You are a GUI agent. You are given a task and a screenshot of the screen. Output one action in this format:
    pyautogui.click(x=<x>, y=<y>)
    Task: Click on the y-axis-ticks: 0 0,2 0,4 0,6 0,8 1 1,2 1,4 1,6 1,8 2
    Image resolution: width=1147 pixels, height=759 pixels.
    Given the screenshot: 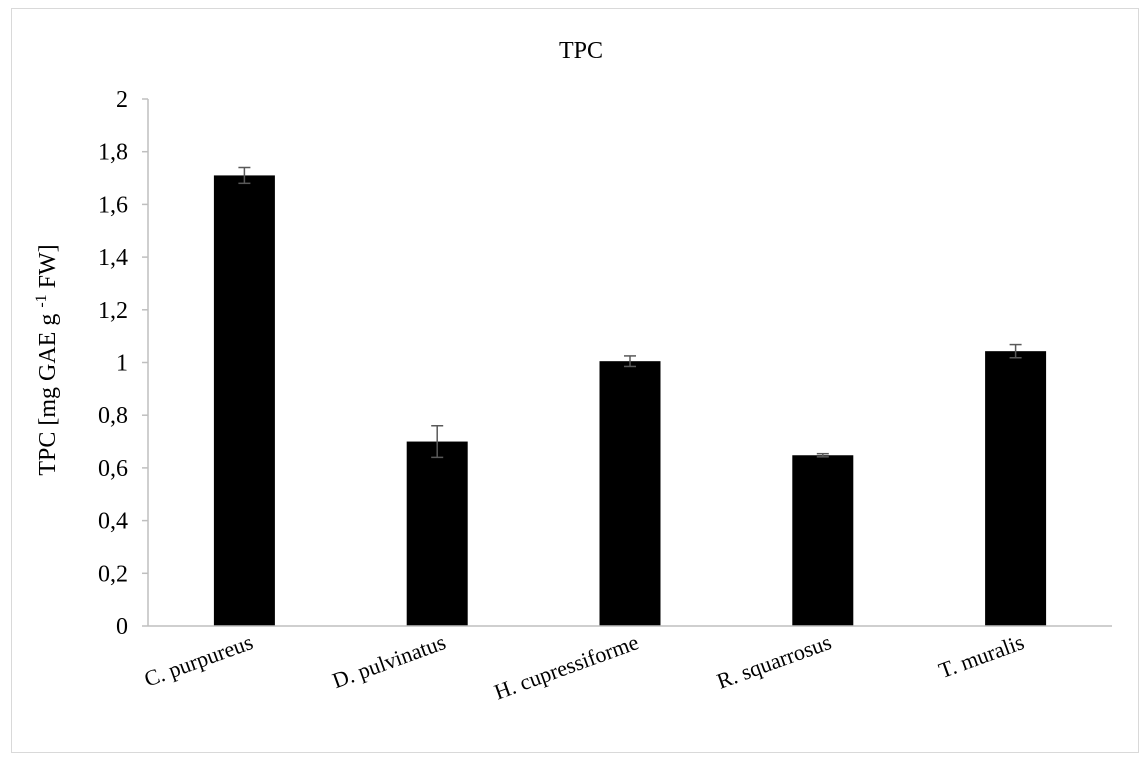 What is the action you would take?
    pyautogui.click(x=123, y=363)
    